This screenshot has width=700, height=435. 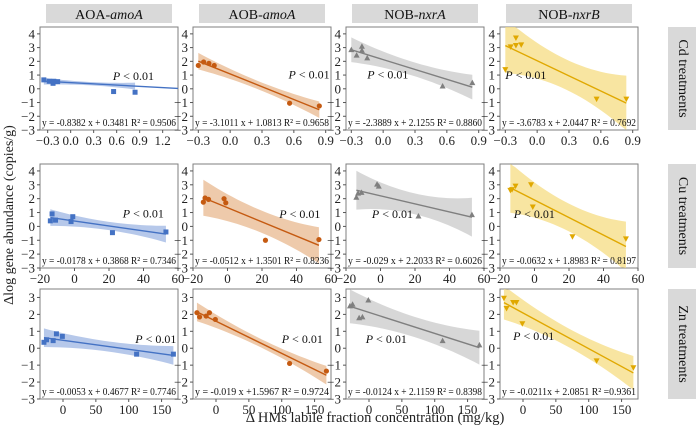 What do you see at coordinates (479, 140) in the screenshot?
I see `x-tick-label: 0.9` at bounding box center [479, 140].